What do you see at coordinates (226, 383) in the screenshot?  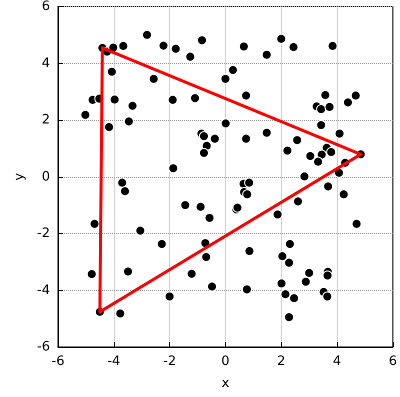 I see `x-axis-title: x` at bounding box center [226, 383].